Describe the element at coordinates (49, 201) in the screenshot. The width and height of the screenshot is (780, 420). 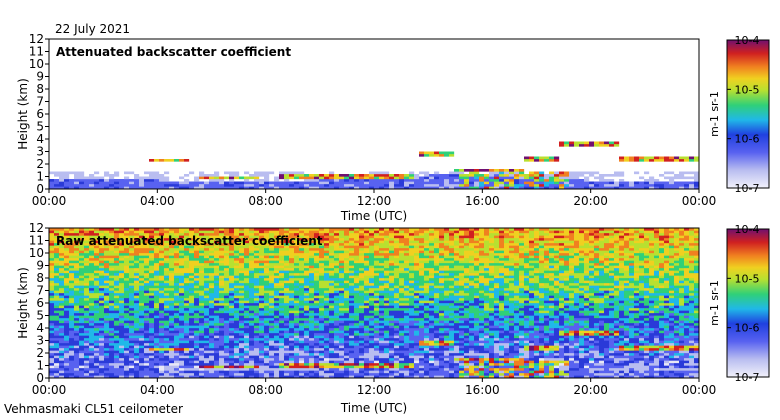
I see `x-tick-label: 00:00` at that location.